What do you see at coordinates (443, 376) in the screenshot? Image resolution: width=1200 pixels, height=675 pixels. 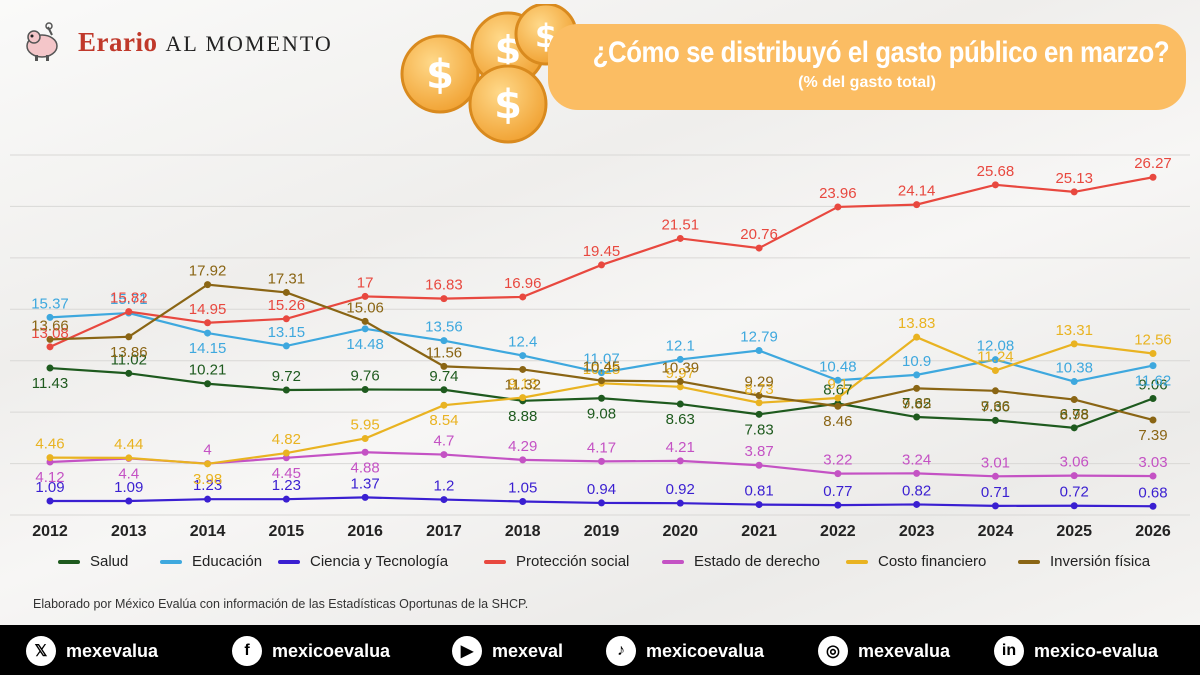 I see `data-label: 9.74` at bounding box center [443, 376].